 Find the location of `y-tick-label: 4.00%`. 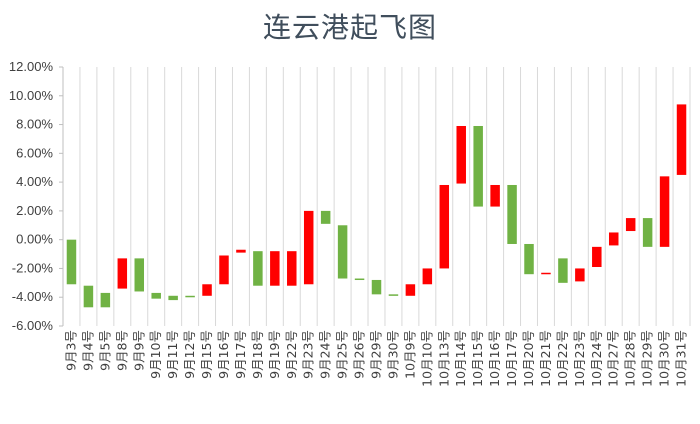

y-tick-label: 4.00% is located at coordinates (34, 181).